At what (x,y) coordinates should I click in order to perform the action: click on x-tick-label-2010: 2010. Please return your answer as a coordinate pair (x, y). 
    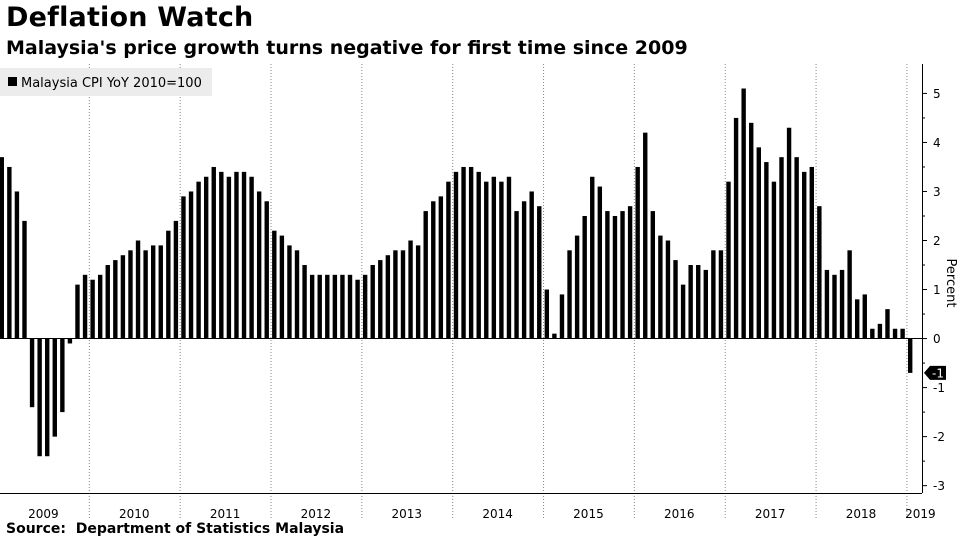
    Looking at the image, I should click on (134, 514).